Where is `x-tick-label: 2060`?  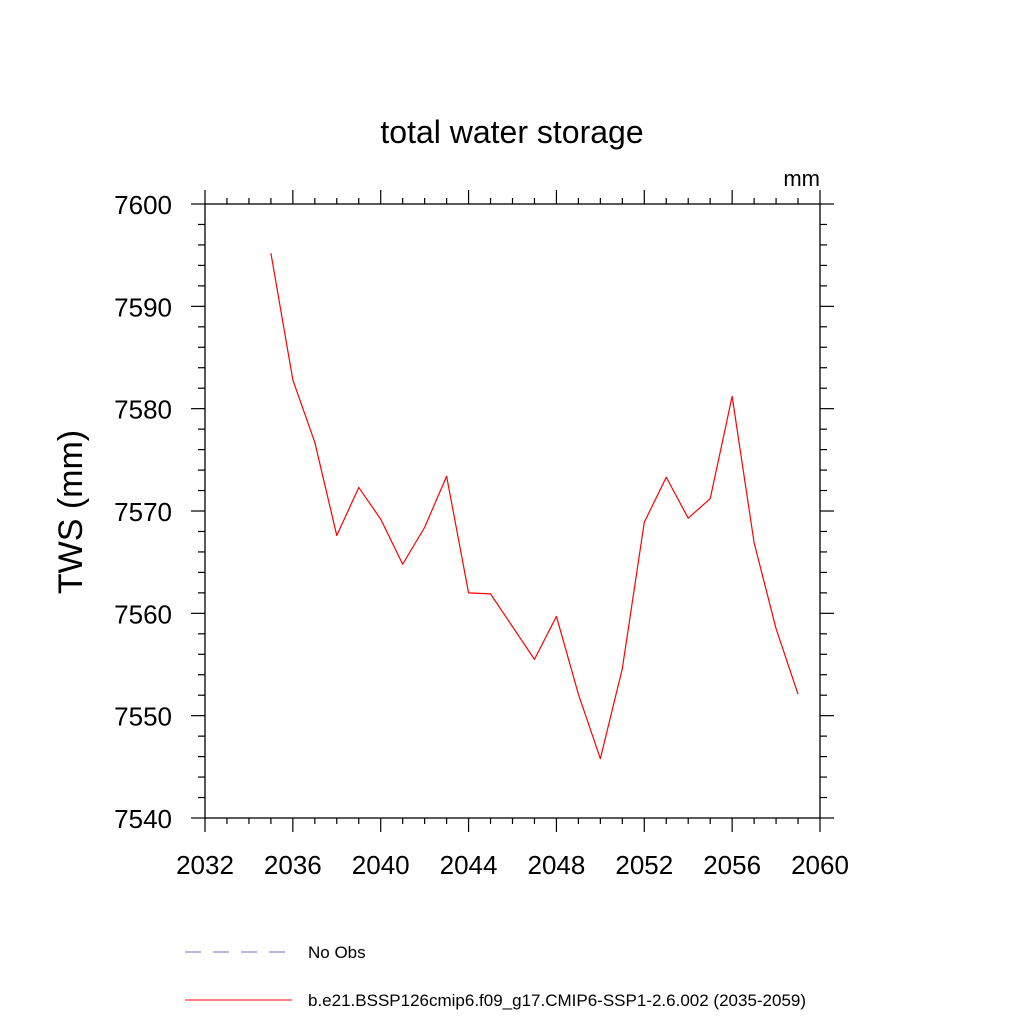 x-tick-label: 2060 is located at coordinates (820, 865).